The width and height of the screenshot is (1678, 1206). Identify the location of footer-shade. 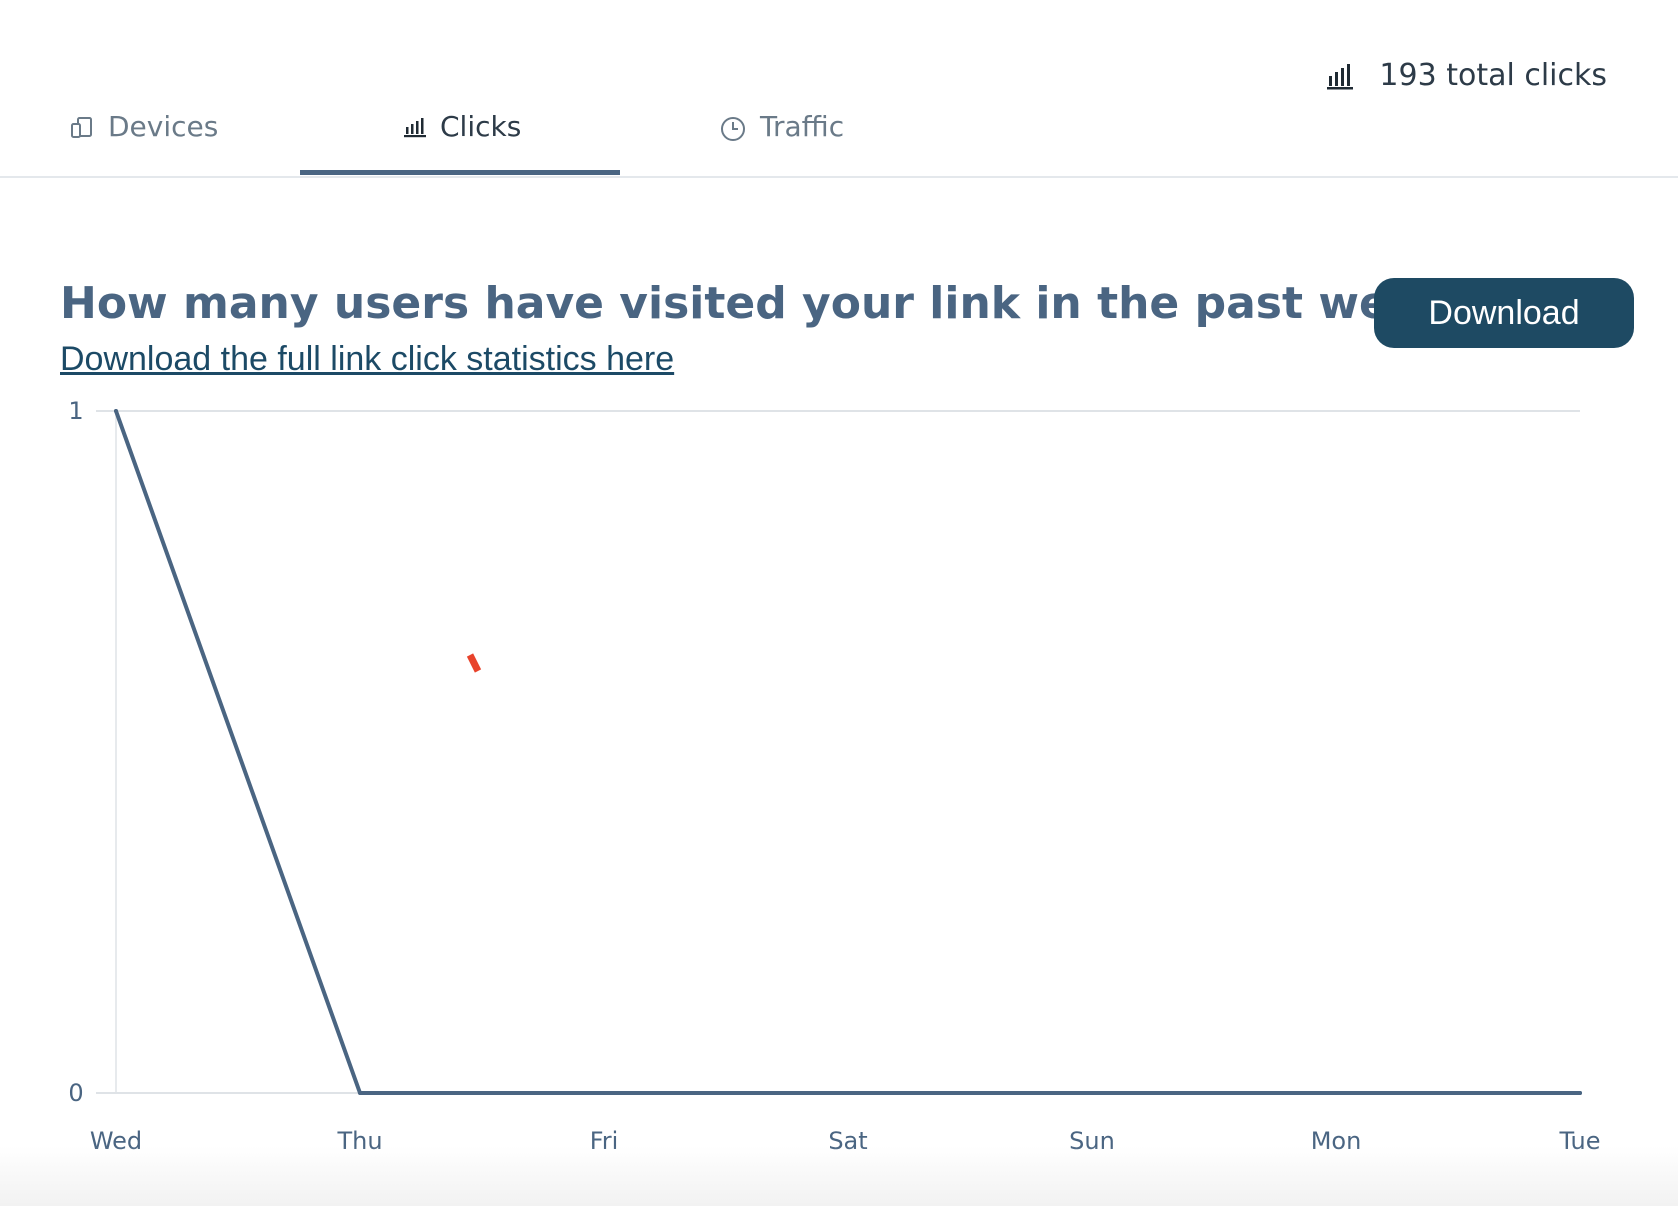
(839, 1176).